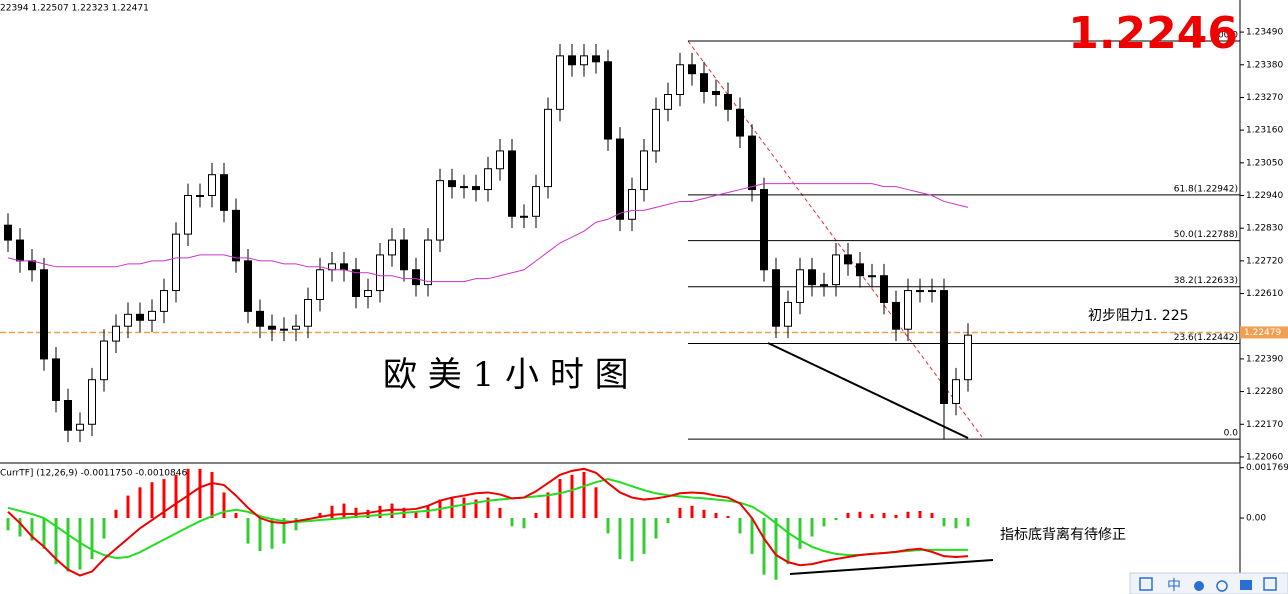 Image resolution: width=1288 pixels, height=594 pixels. What do you see at coordinates (1206, 338) in the screenshot?
I see `fib-label: 23.6(1.22442)` at bounding box center [1206, 338].